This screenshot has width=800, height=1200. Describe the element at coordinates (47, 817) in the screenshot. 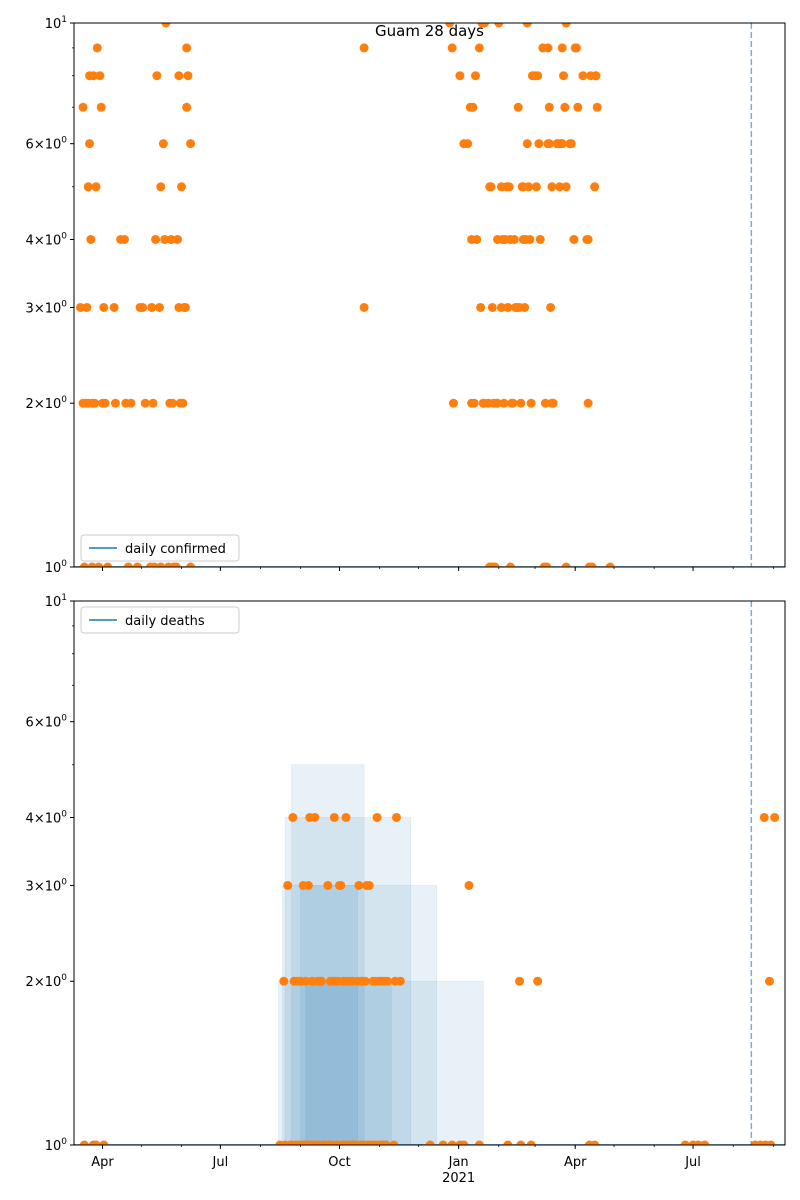

I see `y-tick-label: 4×100` at that location.